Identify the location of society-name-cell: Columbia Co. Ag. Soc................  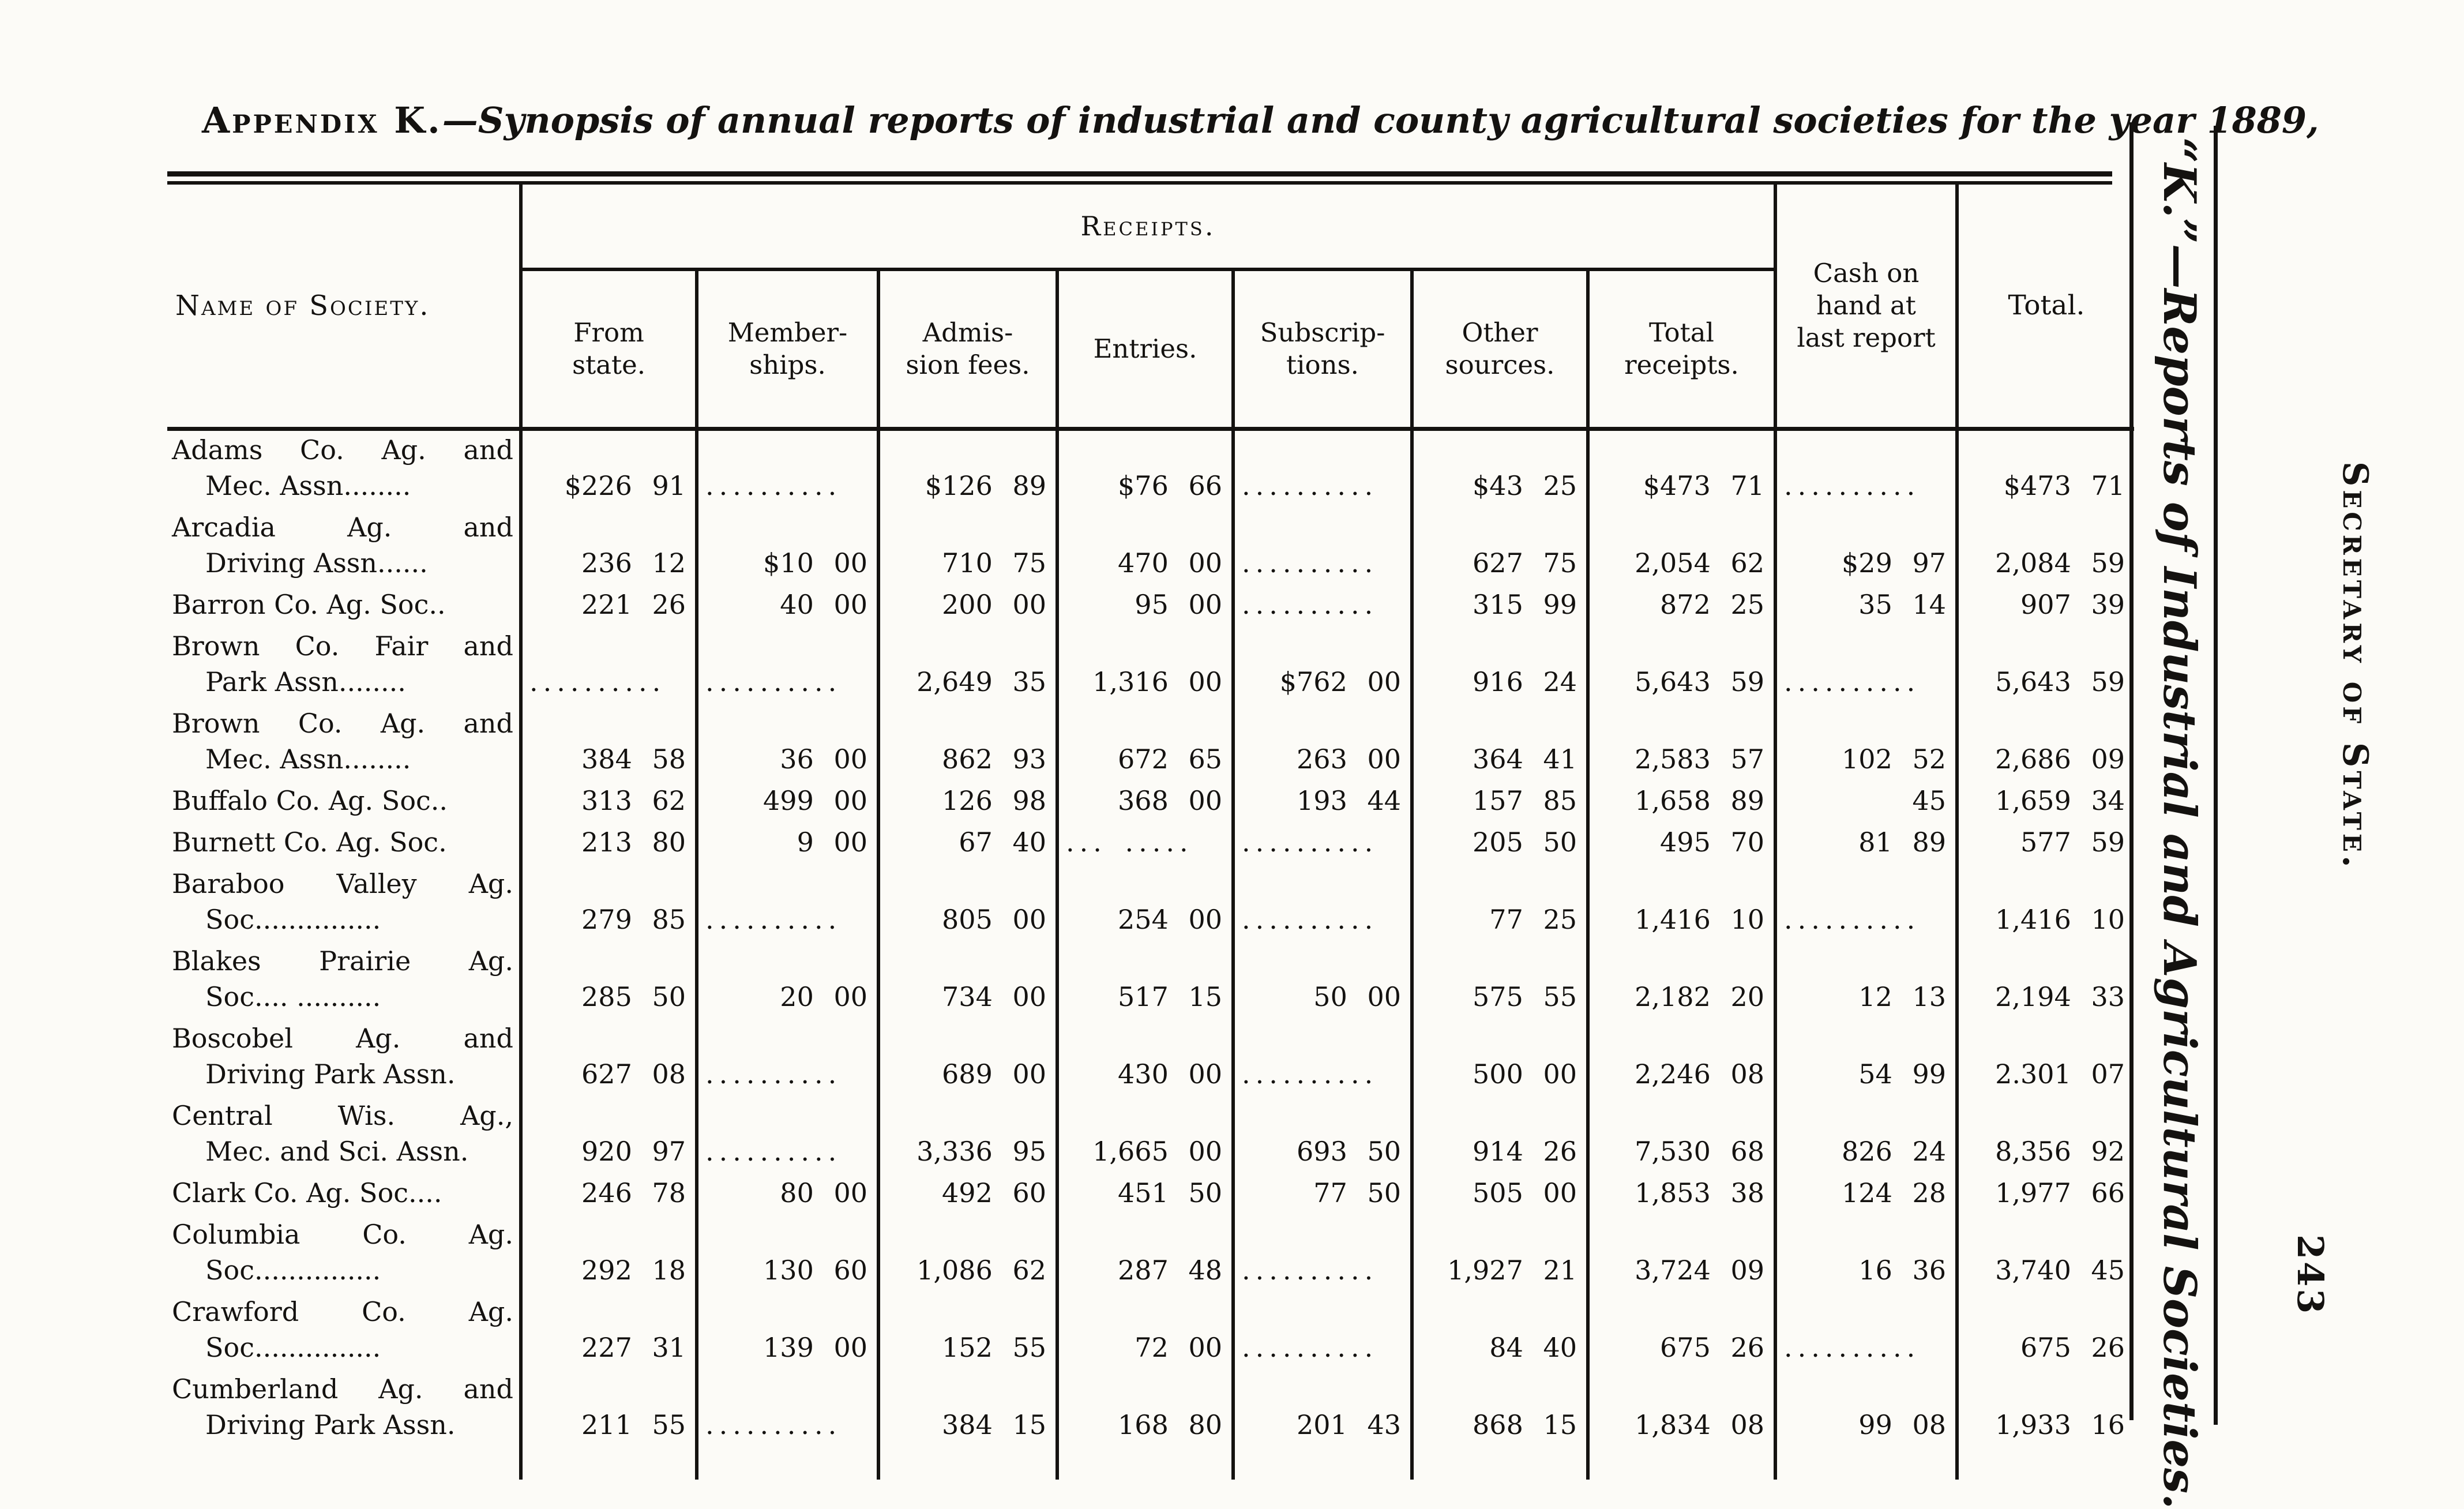
(343, 1254).